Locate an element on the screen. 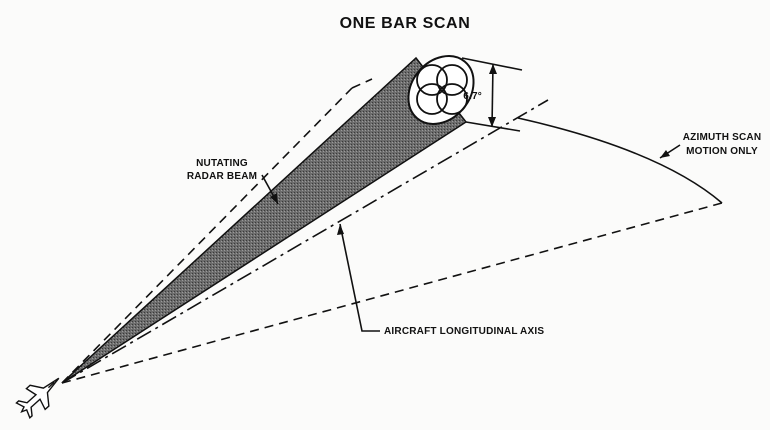 Image resolution: width=770 pixels, height=430 pixels. azimuth-leader-arrow is located at coordinates (665, 154).